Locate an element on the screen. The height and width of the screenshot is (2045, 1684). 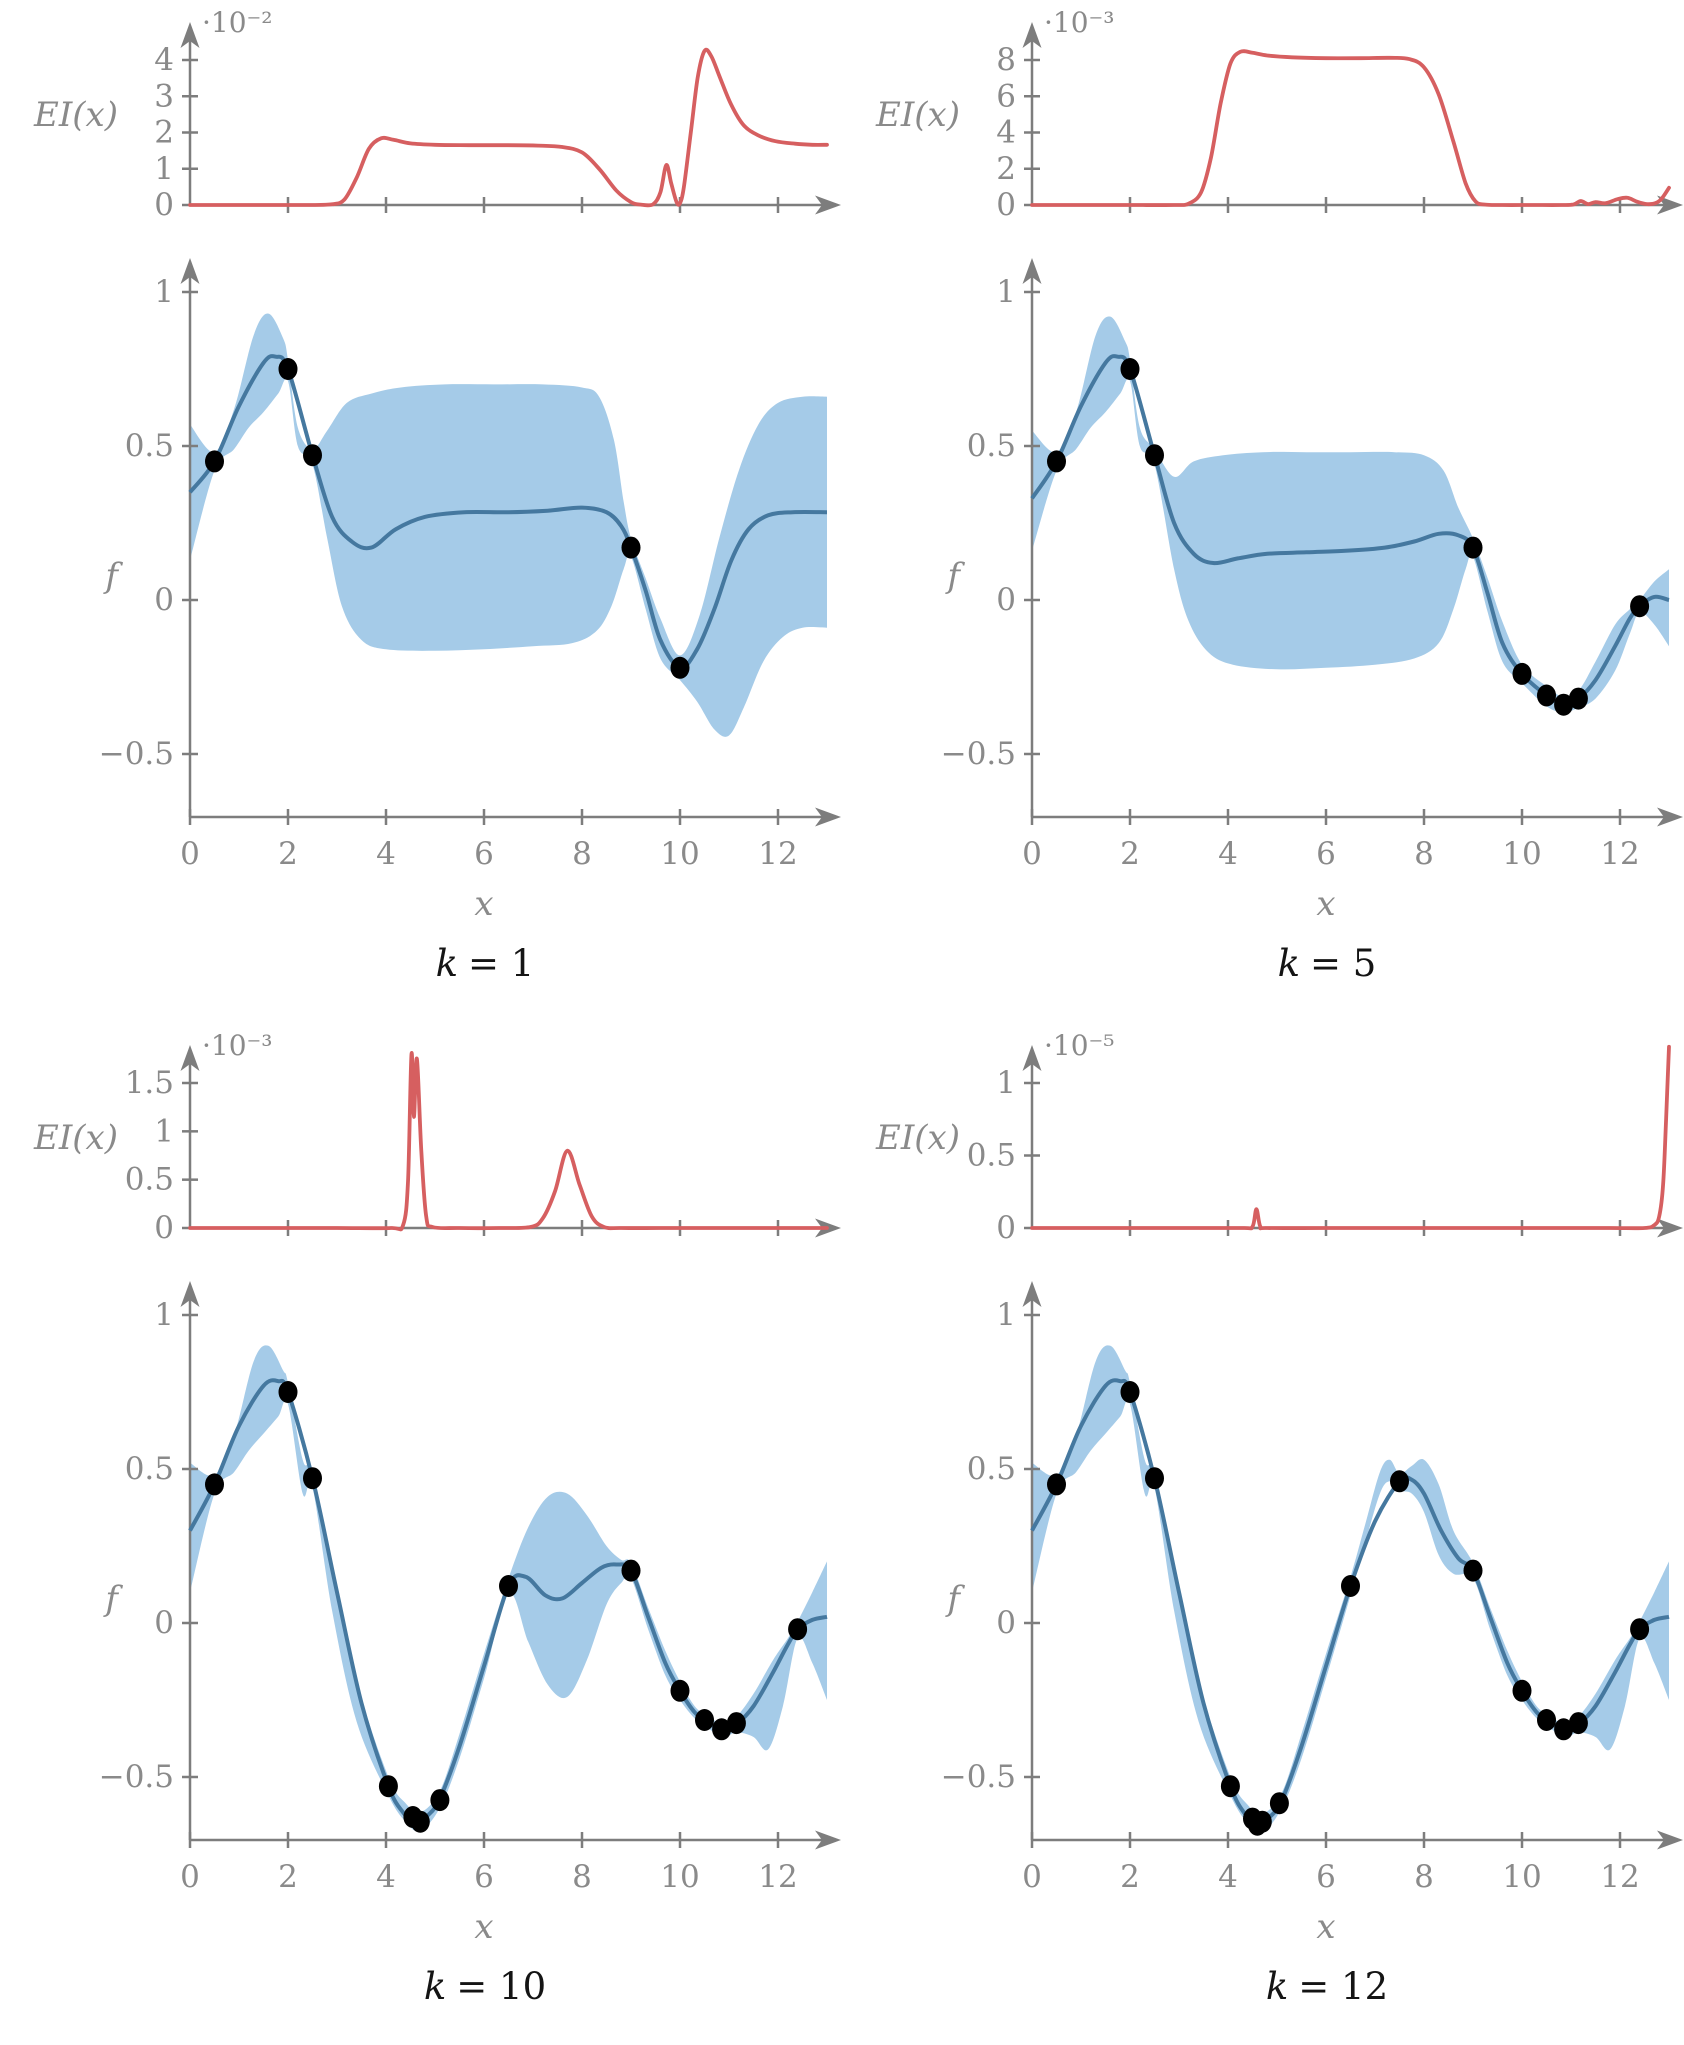
caption-value: = 5 is located at coordinates (1343, 963).